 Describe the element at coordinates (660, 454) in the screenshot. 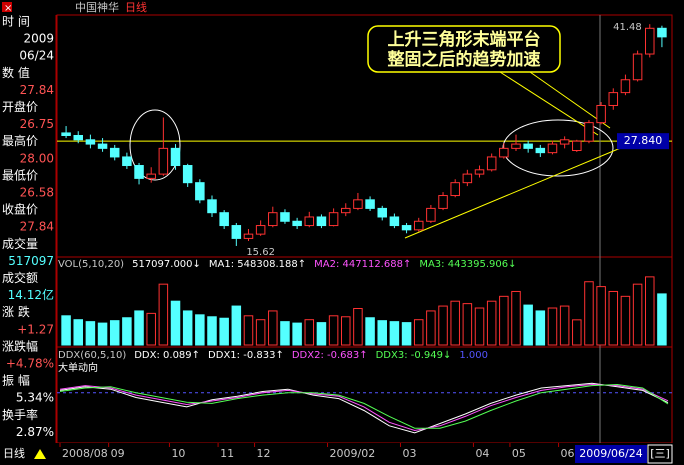

I see `weekday-box` at that location.